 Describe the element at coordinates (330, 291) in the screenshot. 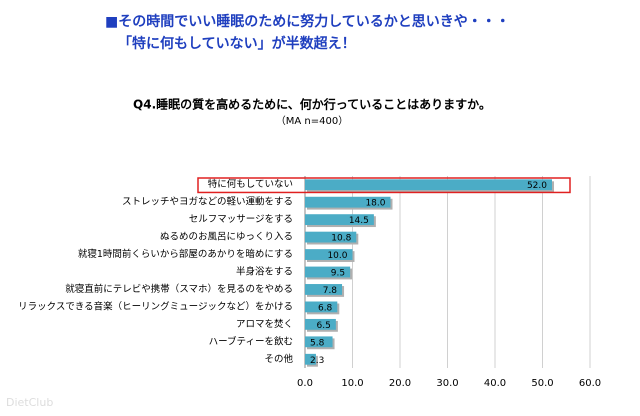

I see `value-label: 7.8` at that location.